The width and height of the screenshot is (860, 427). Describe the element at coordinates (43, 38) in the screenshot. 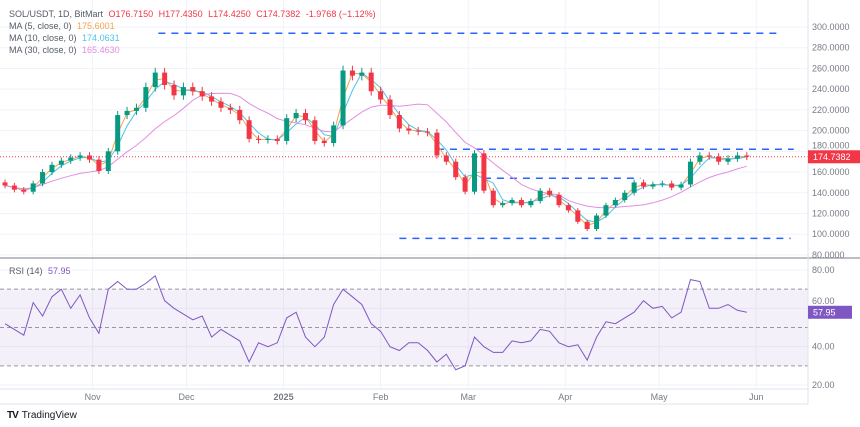

I see `ma10-label: MA (10, close, 0)` at that location.